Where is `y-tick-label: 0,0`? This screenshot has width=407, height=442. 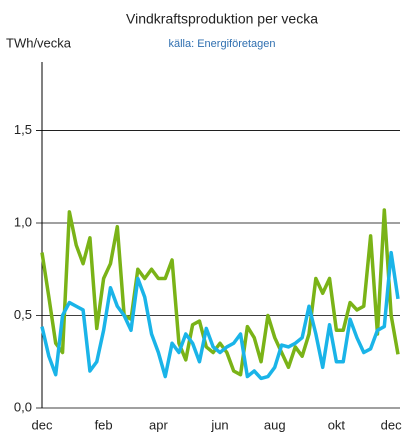
y-tick-label: 0,0 is located at coordinates (23, 406).